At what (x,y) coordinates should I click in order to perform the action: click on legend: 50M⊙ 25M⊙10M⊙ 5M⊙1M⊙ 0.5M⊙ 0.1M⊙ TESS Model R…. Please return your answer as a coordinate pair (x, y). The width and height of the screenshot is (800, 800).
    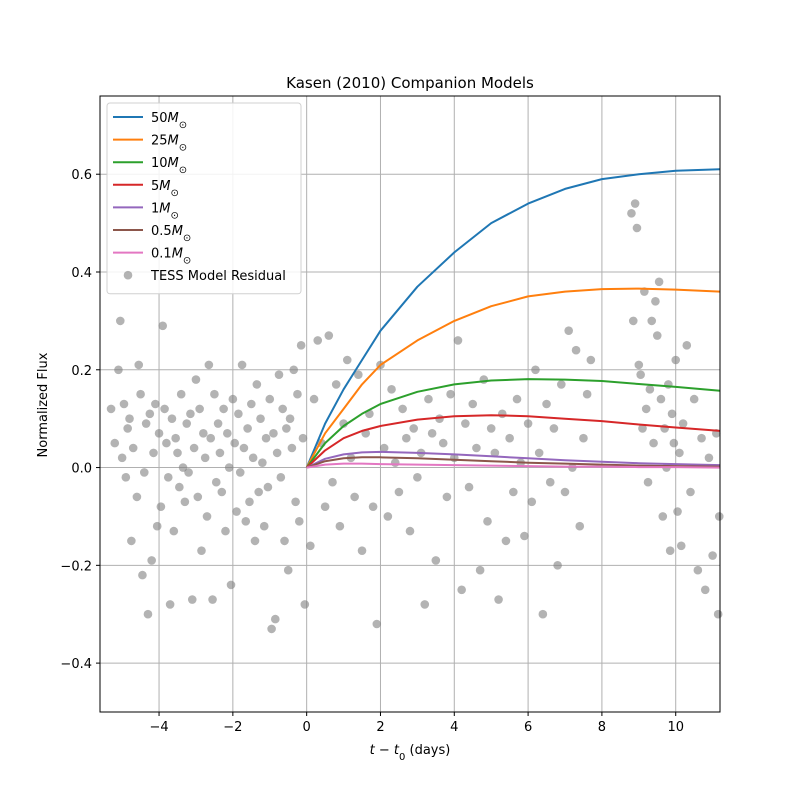
    Looking at the image, I should click on (204, 198).